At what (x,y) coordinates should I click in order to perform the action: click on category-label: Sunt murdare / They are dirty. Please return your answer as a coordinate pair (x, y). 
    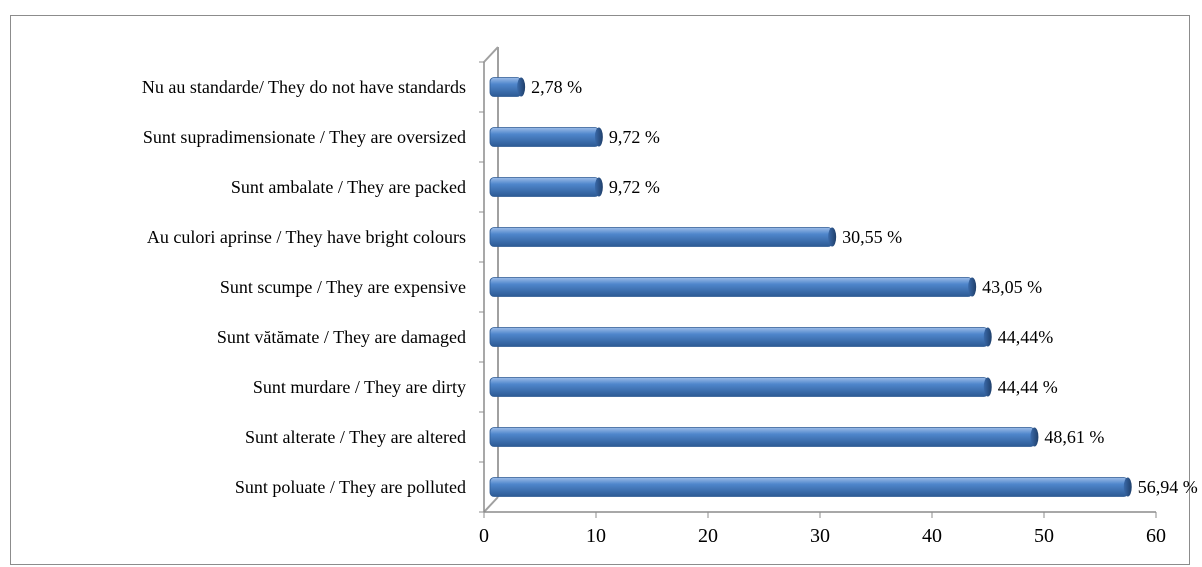
    Looking at the image, I should click on (359, 387).